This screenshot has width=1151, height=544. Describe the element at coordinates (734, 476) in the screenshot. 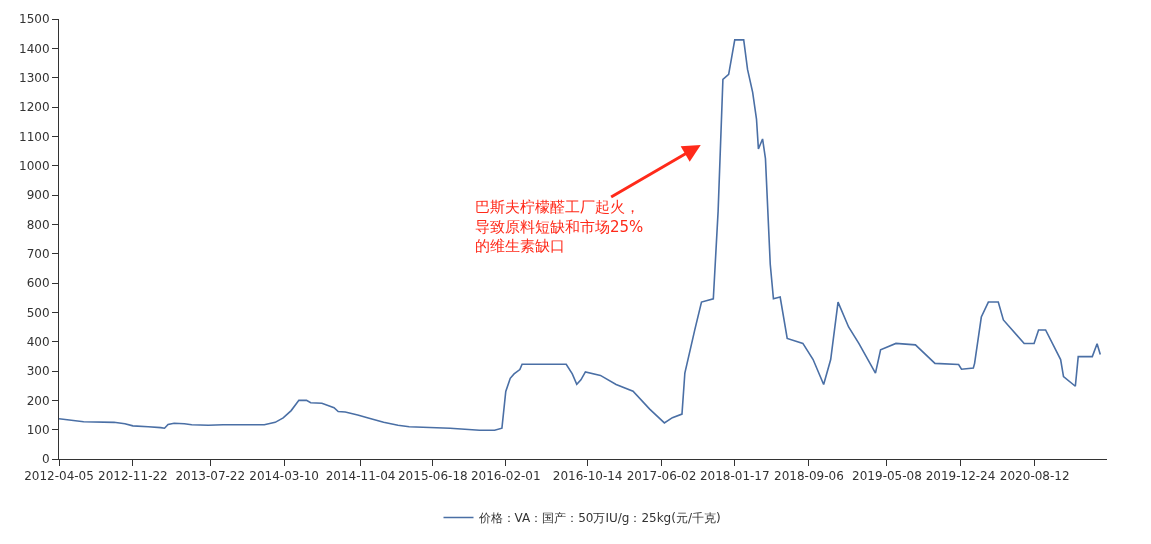

I see `x-tick-label: 2018-01-17` at that location.